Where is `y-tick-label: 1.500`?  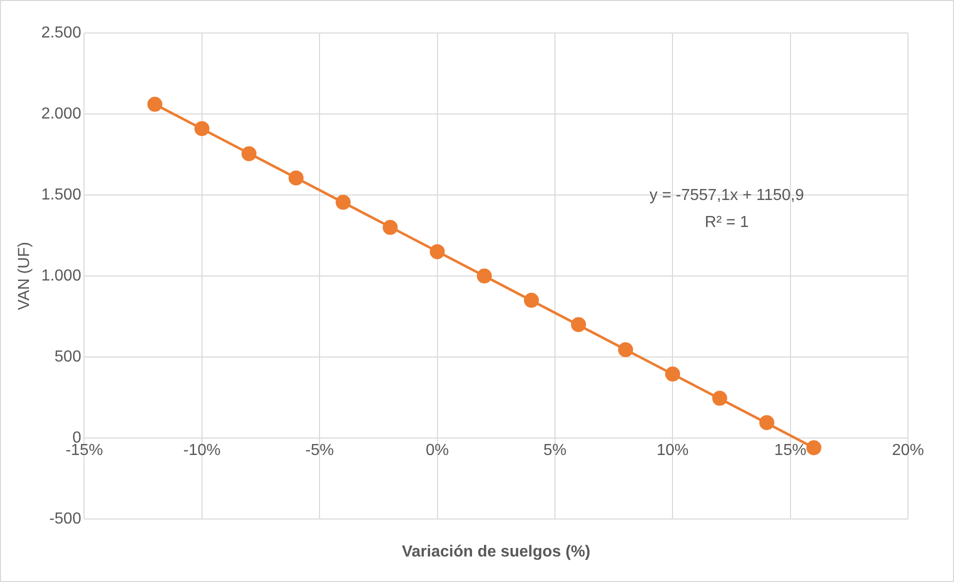 y-tick-label: 1.500 is located at coordinates (61, 195).